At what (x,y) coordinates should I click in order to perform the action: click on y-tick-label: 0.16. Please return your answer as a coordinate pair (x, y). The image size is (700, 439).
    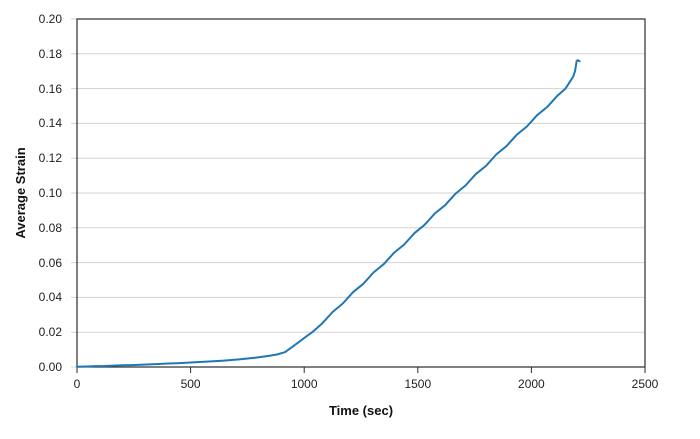
    Looking at the image, I should click on (50, 88).